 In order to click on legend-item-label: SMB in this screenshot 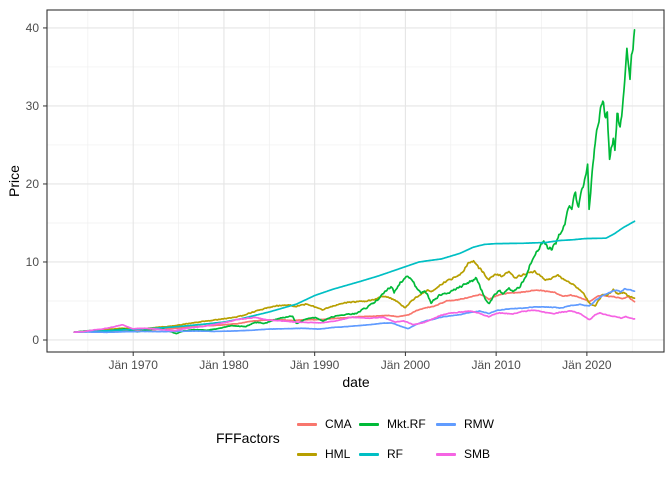, I will do `click(477, 454)`.